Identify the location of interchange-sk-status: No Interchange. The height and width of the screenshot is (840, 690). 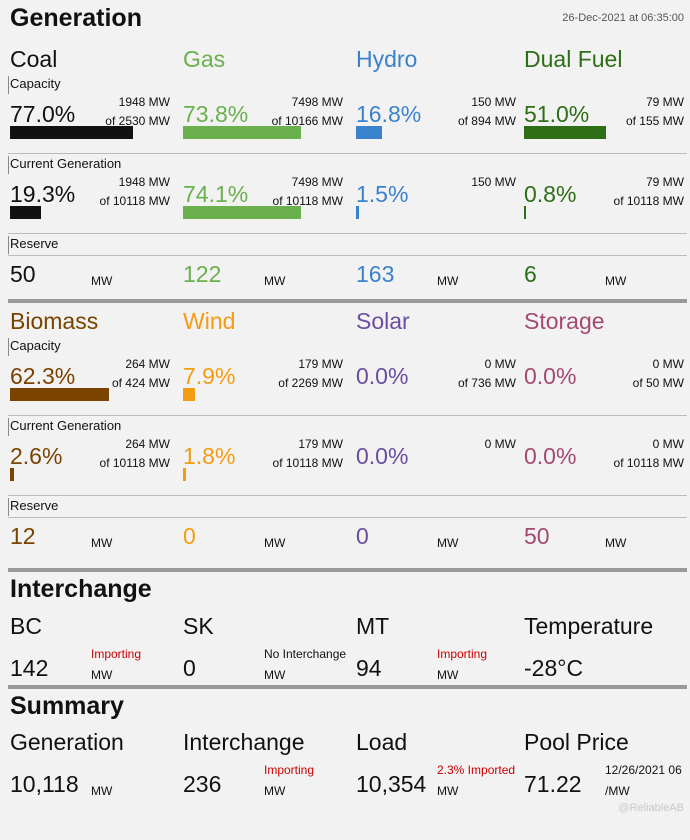
(305, 654).